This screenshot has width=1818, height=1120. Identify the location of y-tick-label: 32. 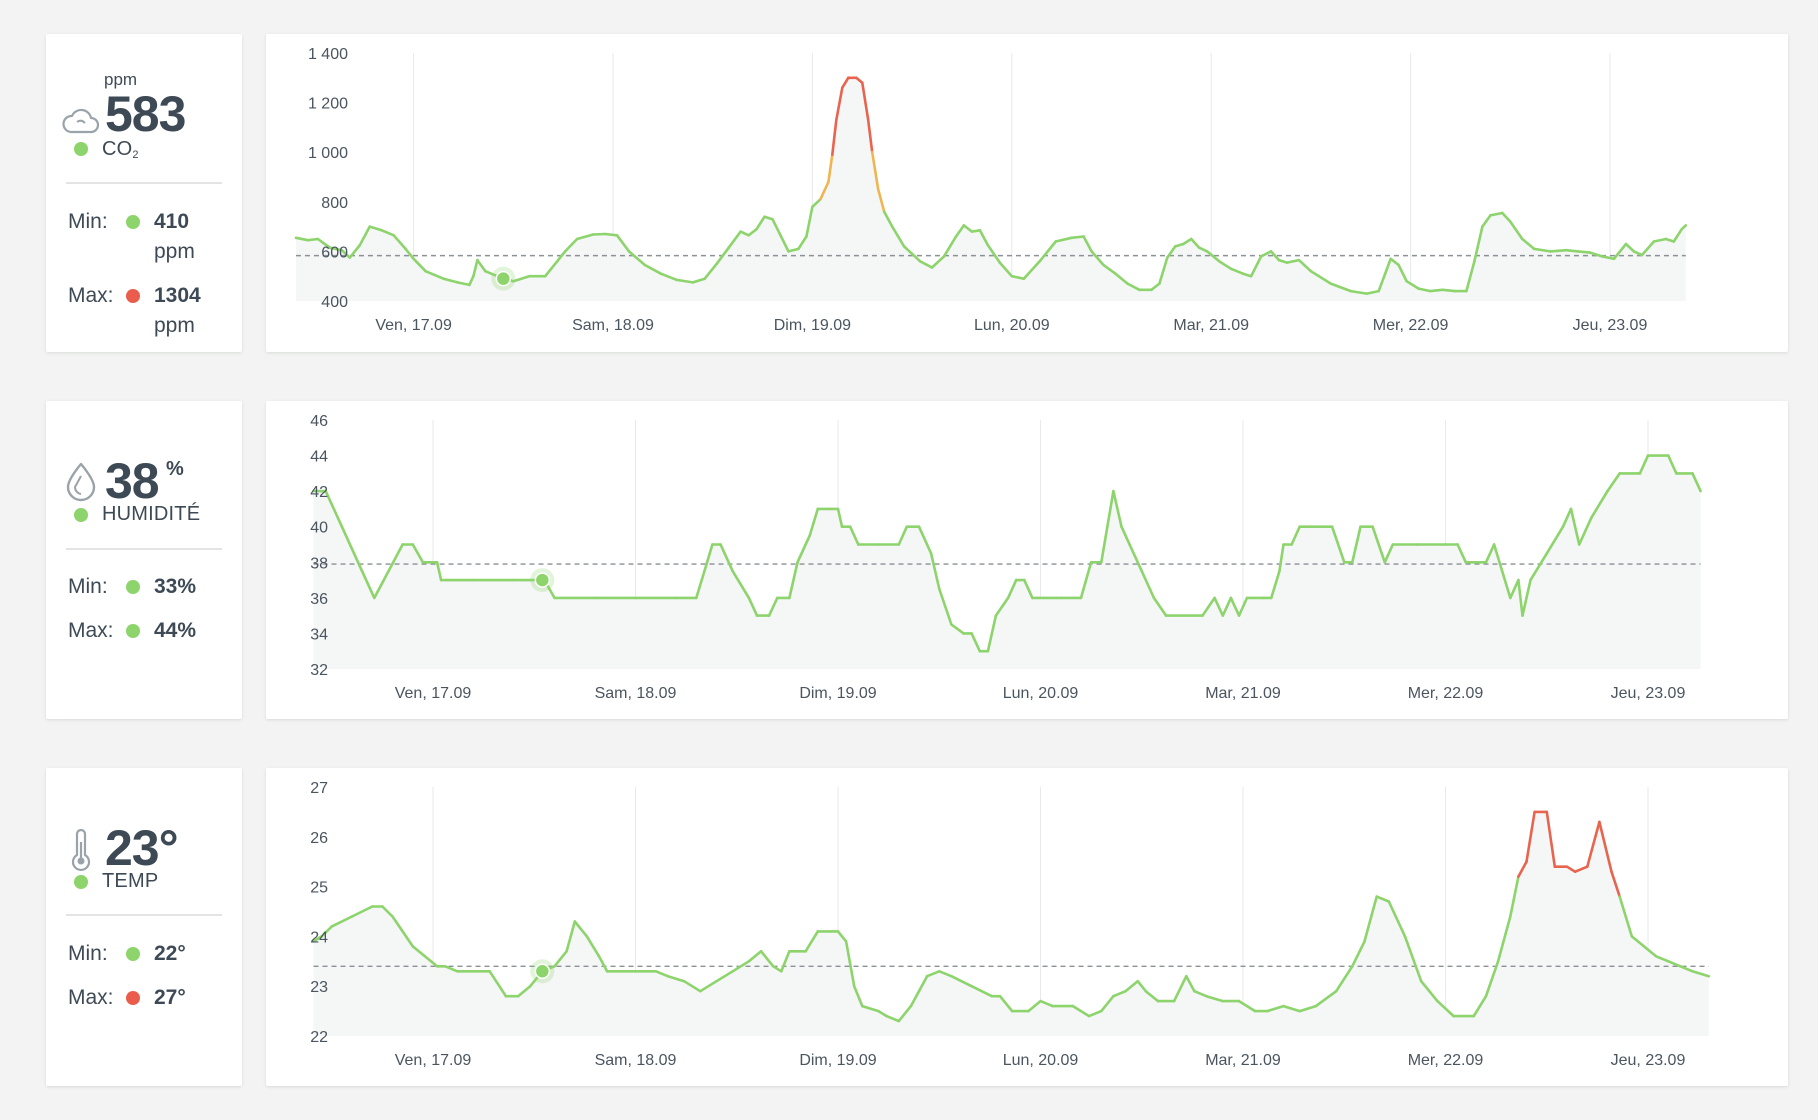
(319, 670).